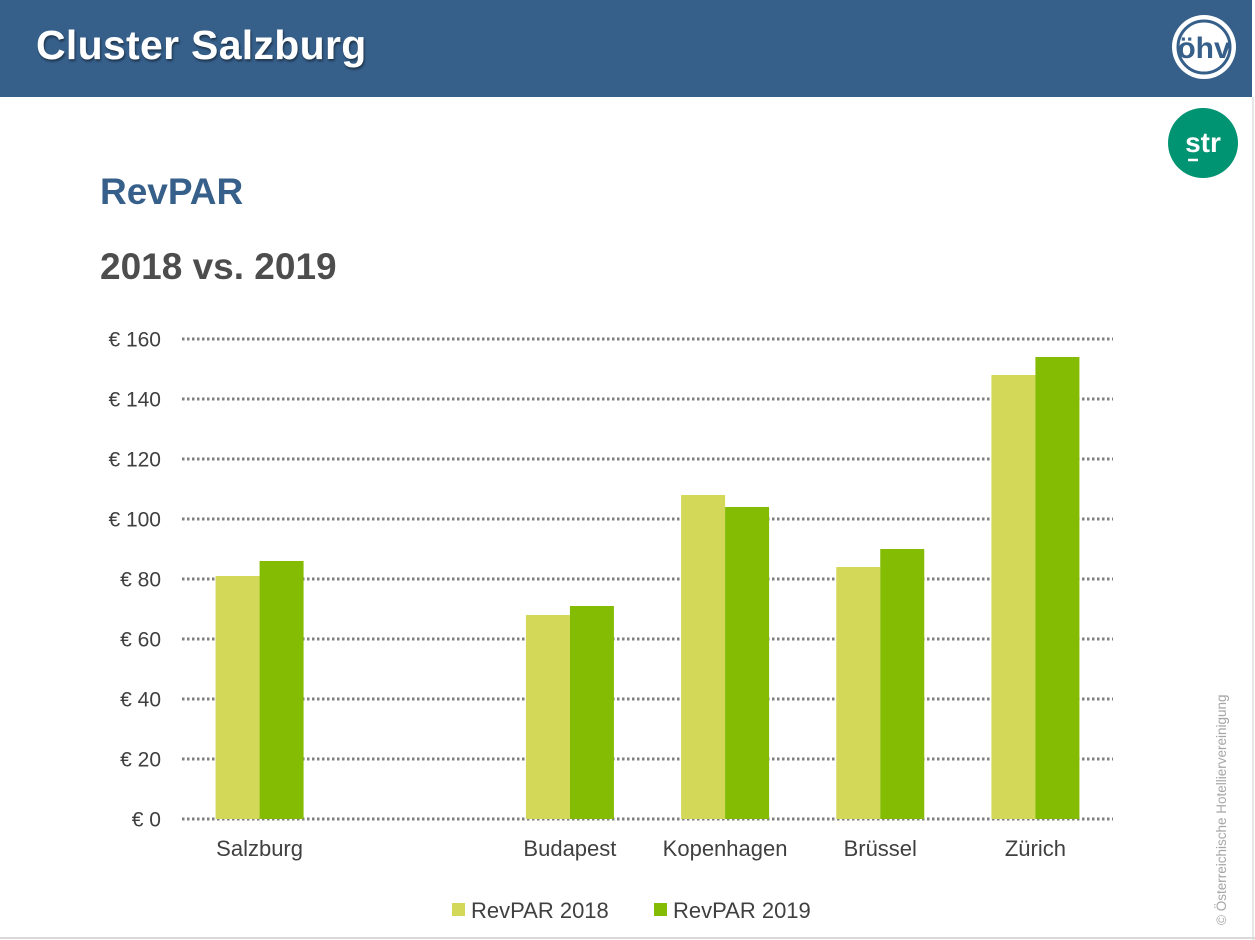  Describe the element at coordinates (134, 460) in the screenshot. I see `y-tick-label: € 120` at that location.